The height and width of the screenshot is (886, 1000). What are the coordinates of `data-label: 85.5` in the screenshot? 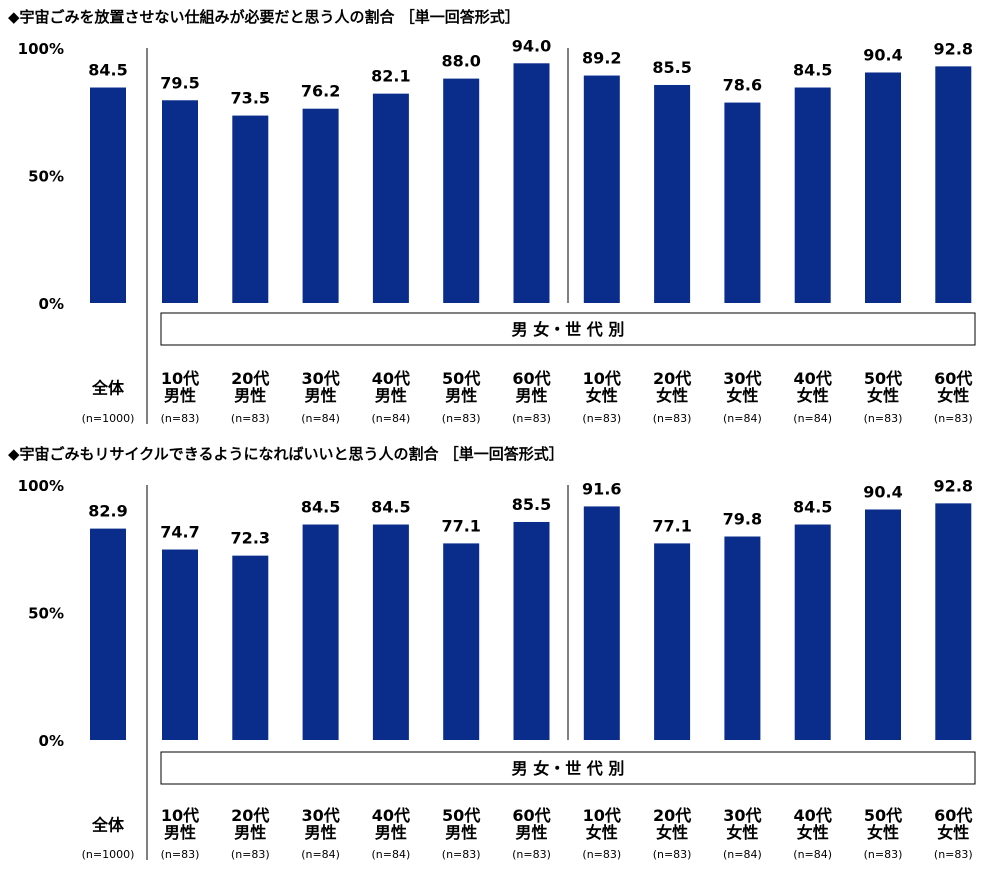 It's located at (531, 504).